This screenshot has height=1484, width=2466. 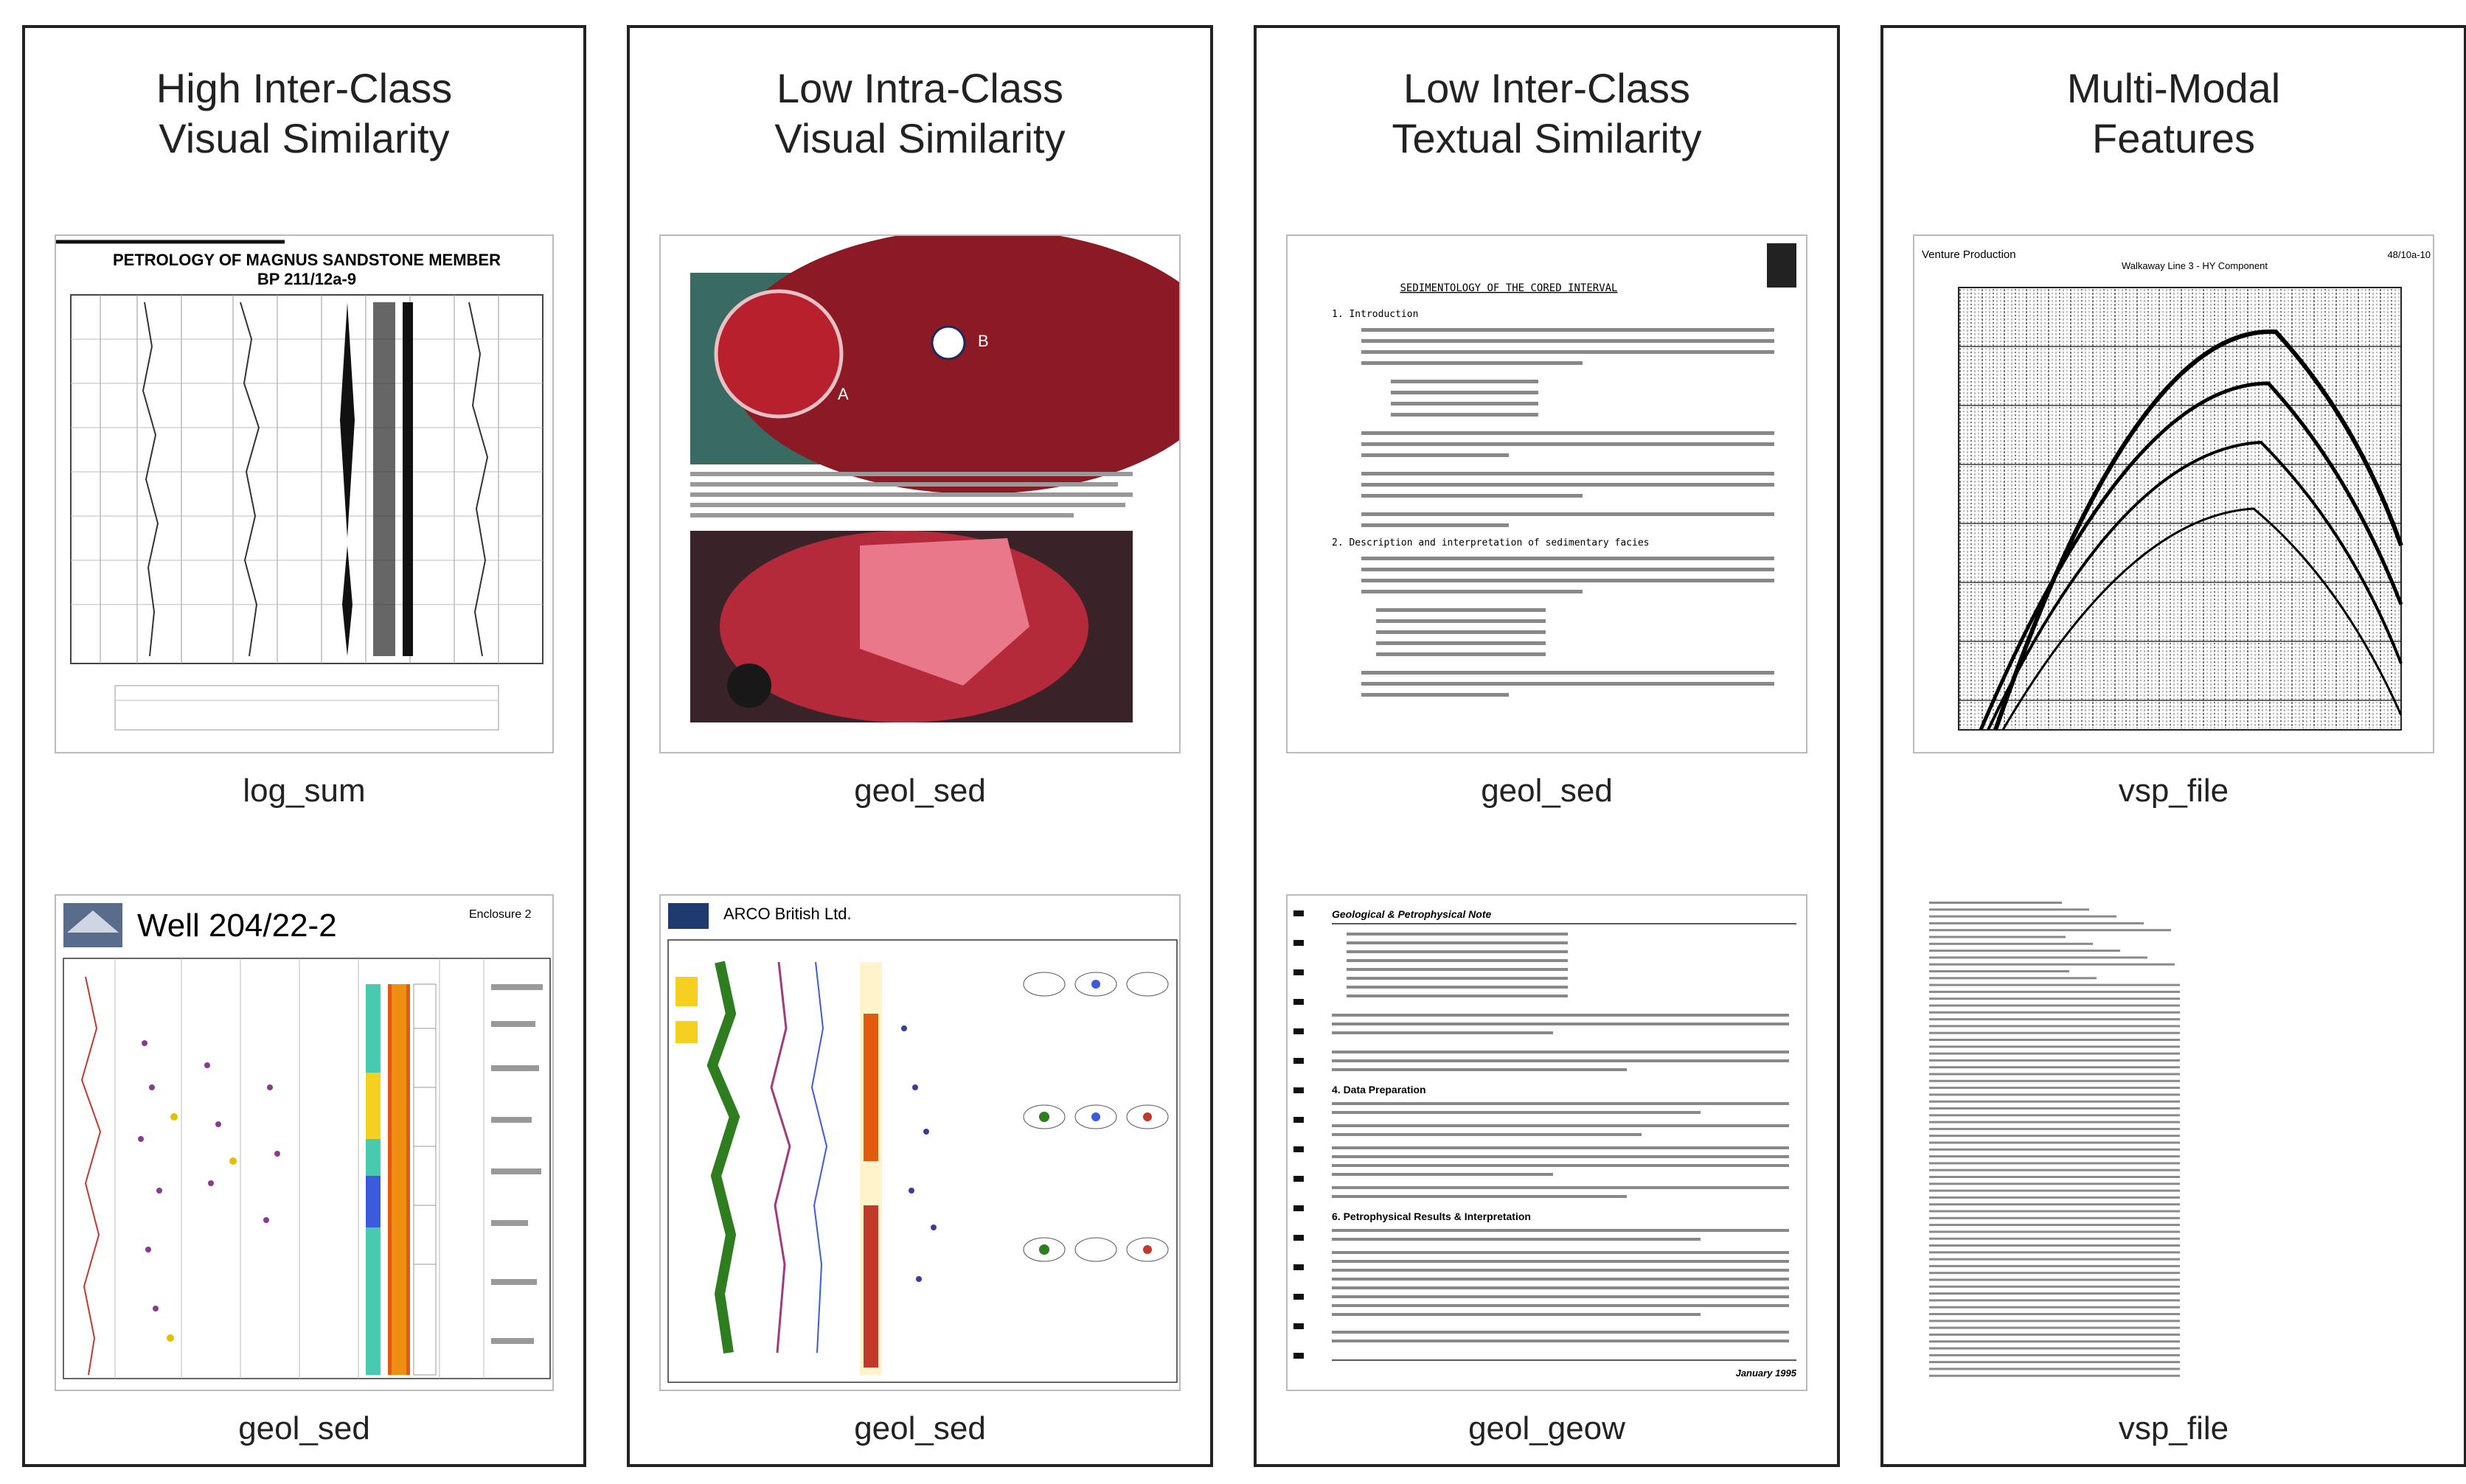 What do you see at coordinates (1375, 314) in the screenshot?
I see `sed-doc-section-1: 1. Introduction` at bounding box center [1375, 314].